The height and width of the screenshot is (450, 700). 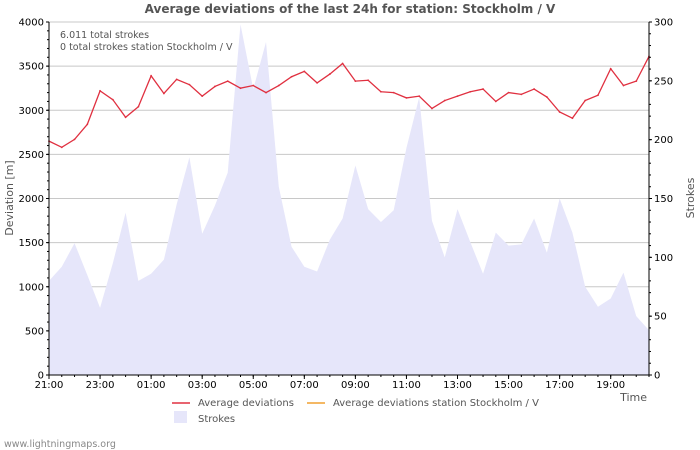 What do you see at coordinates (436, 403) in the screenshot?
I see `legend-label-station-deviations: Average deviations station Stockholm / V` at bounding box center [436, 403].